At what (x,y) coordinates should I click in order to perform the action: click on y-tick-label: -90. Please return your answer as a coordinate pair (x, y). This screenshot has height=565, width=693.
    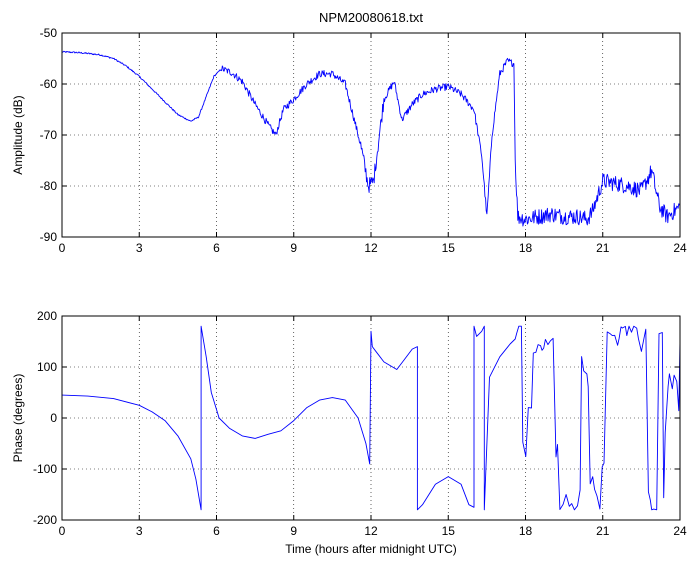
    Looking at the image, I should click on (49, 237).